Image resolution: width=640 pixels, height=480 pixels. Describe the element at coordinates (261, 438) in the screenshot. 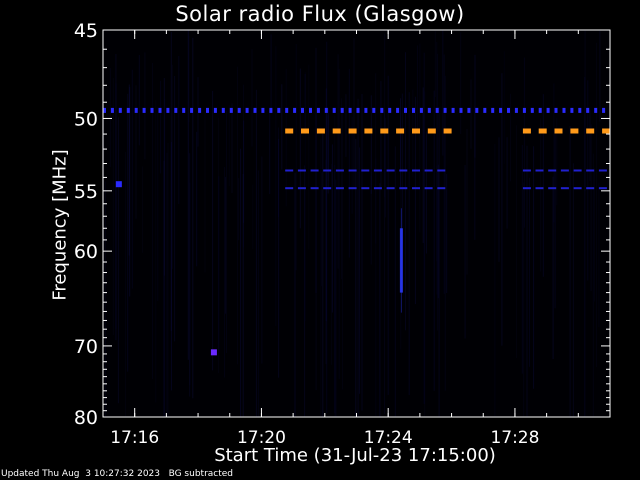

I see `x-tick-label: 17:20` at that location.